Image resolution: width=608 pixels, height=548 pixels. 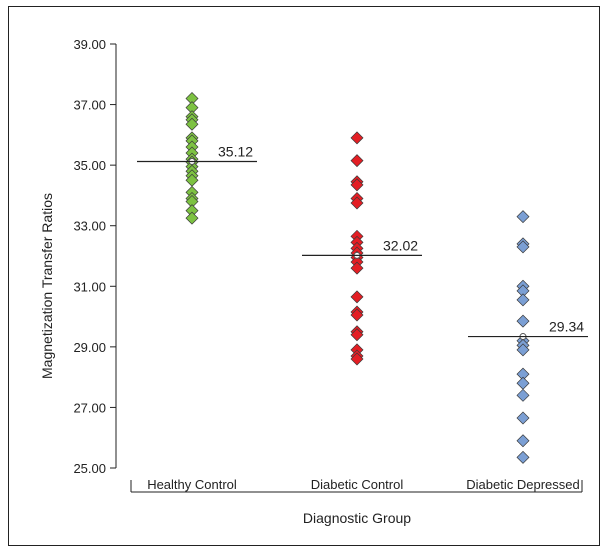 I want to click on x-category-label: Diabetic Depressed, so click(x=522, y=484).